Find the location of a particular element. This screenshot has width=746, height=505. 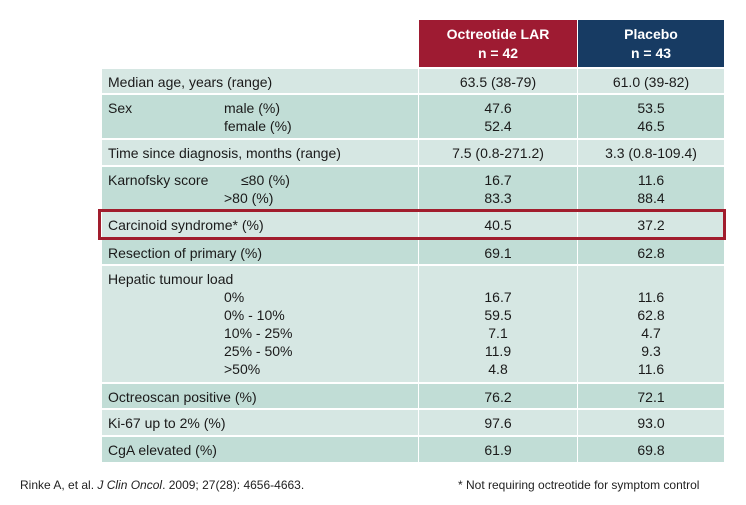

row-label: Carcinoid syndrome* (%) is located at coordinates (186, 225).